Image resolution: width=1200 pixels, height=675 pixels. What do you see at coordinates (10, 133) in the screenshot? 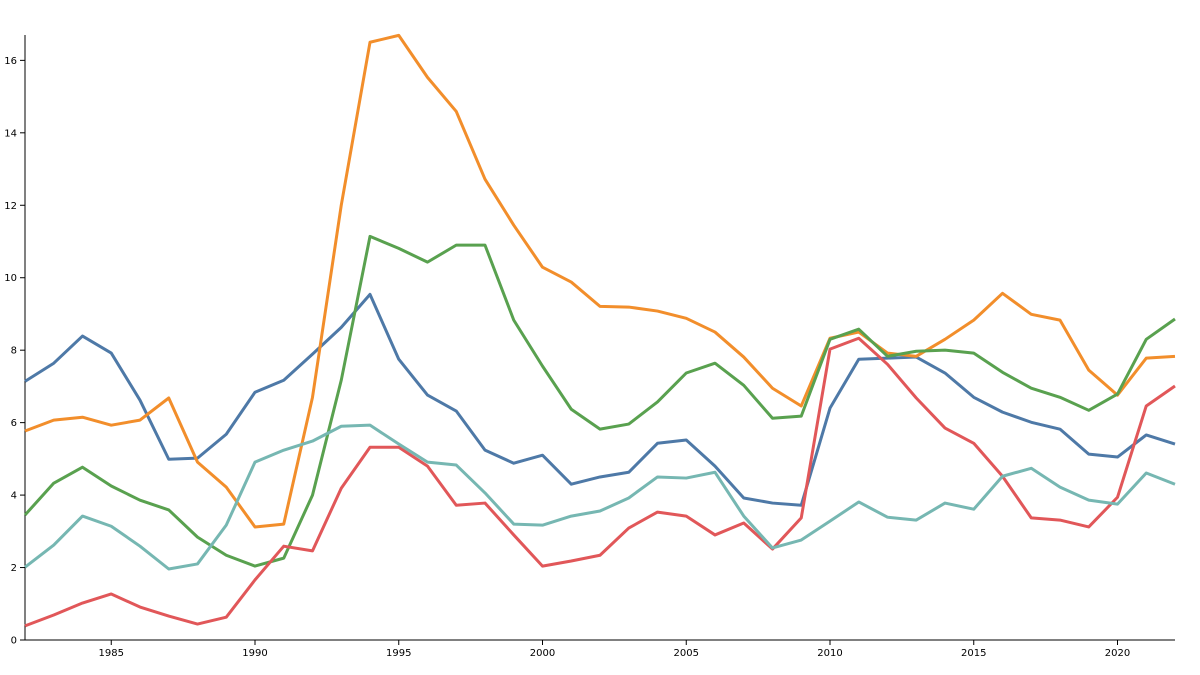
I see `y-tick-label: 14` at bounding box center [10, 133].